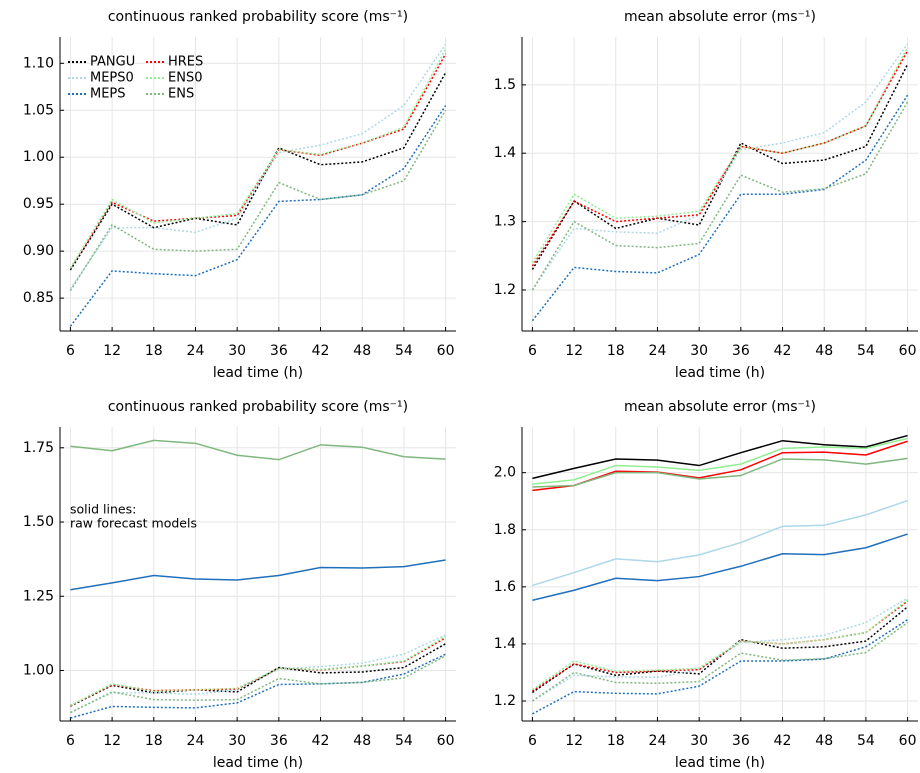 The height and width of the screenshot is (773, 920). Describe the element at coordinates (112, 78) in the screenshot. I see `legend-label: MEPS0` at that location.